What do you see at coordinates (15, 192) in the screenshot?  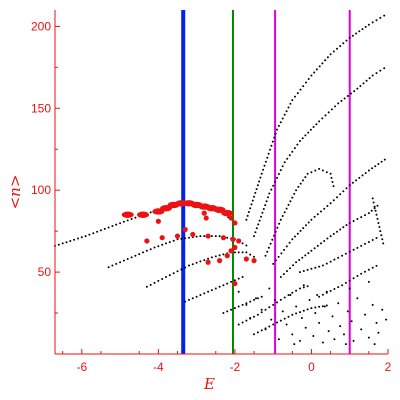 I see `y-axis-label: <n>` at bounding box center [15, 192].